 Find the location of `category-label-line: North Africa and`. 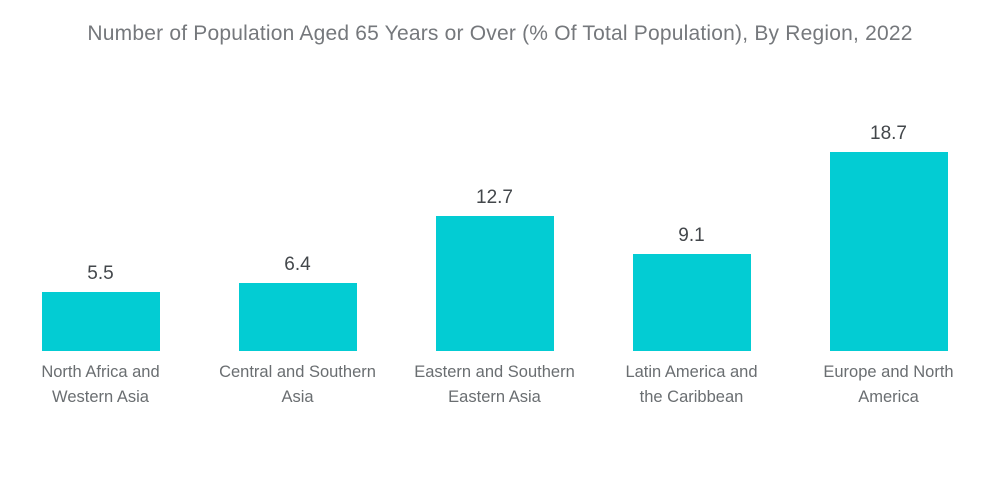

category-label-line: North Africa and is located at coordinates (100, 372).